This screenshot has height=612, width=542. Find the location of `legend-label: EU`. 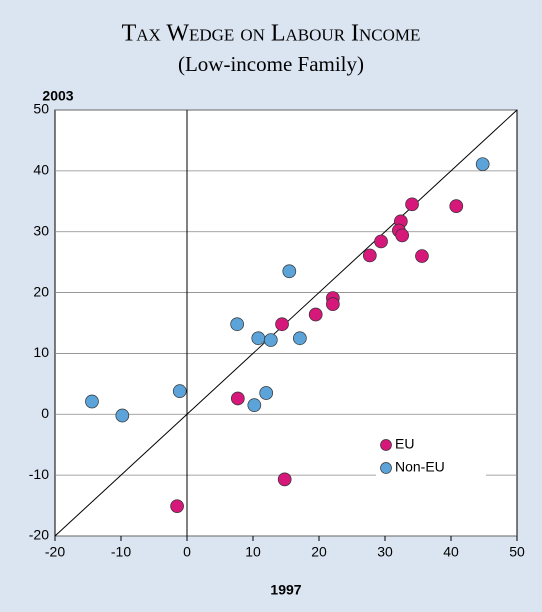

legend-label: EU is located at coordinates (404, 444).